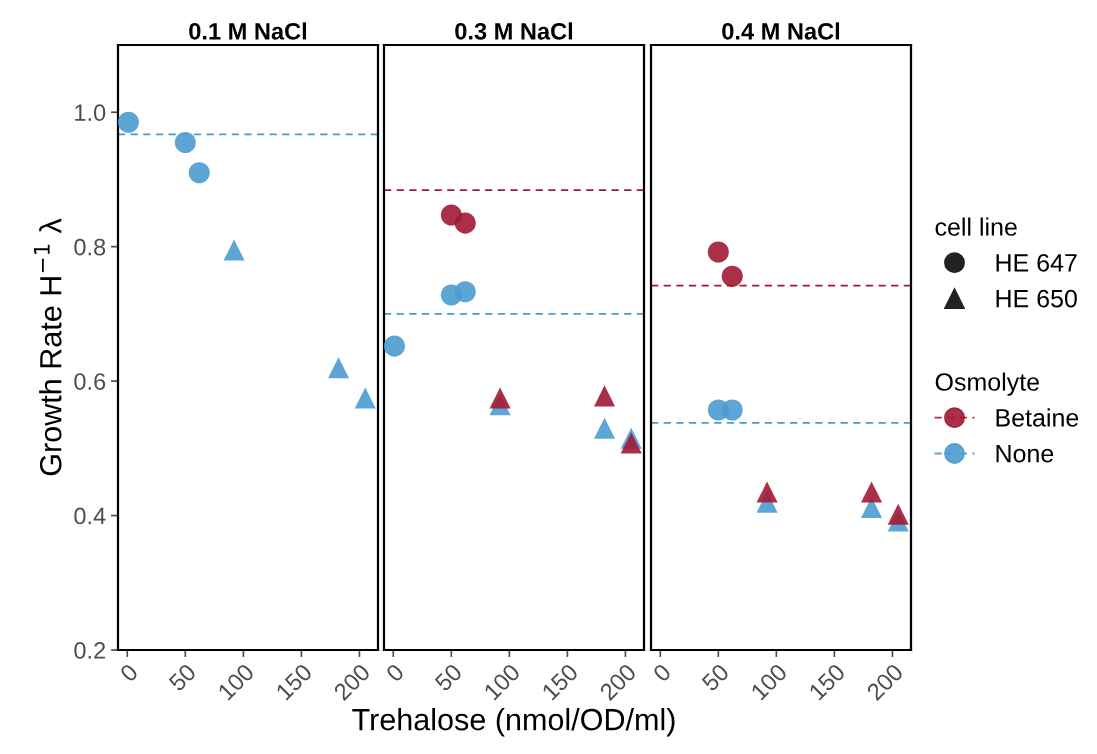  I want to click on y-tick-label: 0.6, so click(90, 381).